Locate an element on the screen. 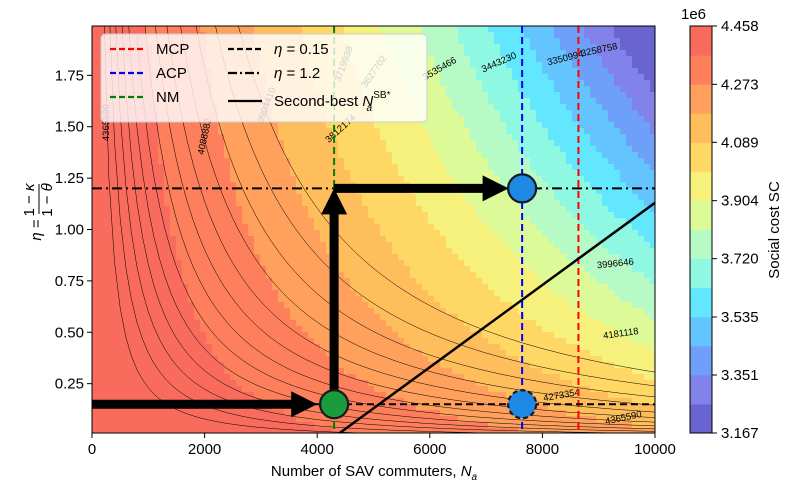 The width and height of the screenshot is (797, 492). y-tick-label: 1.00 is located at coordinates (69, 230).